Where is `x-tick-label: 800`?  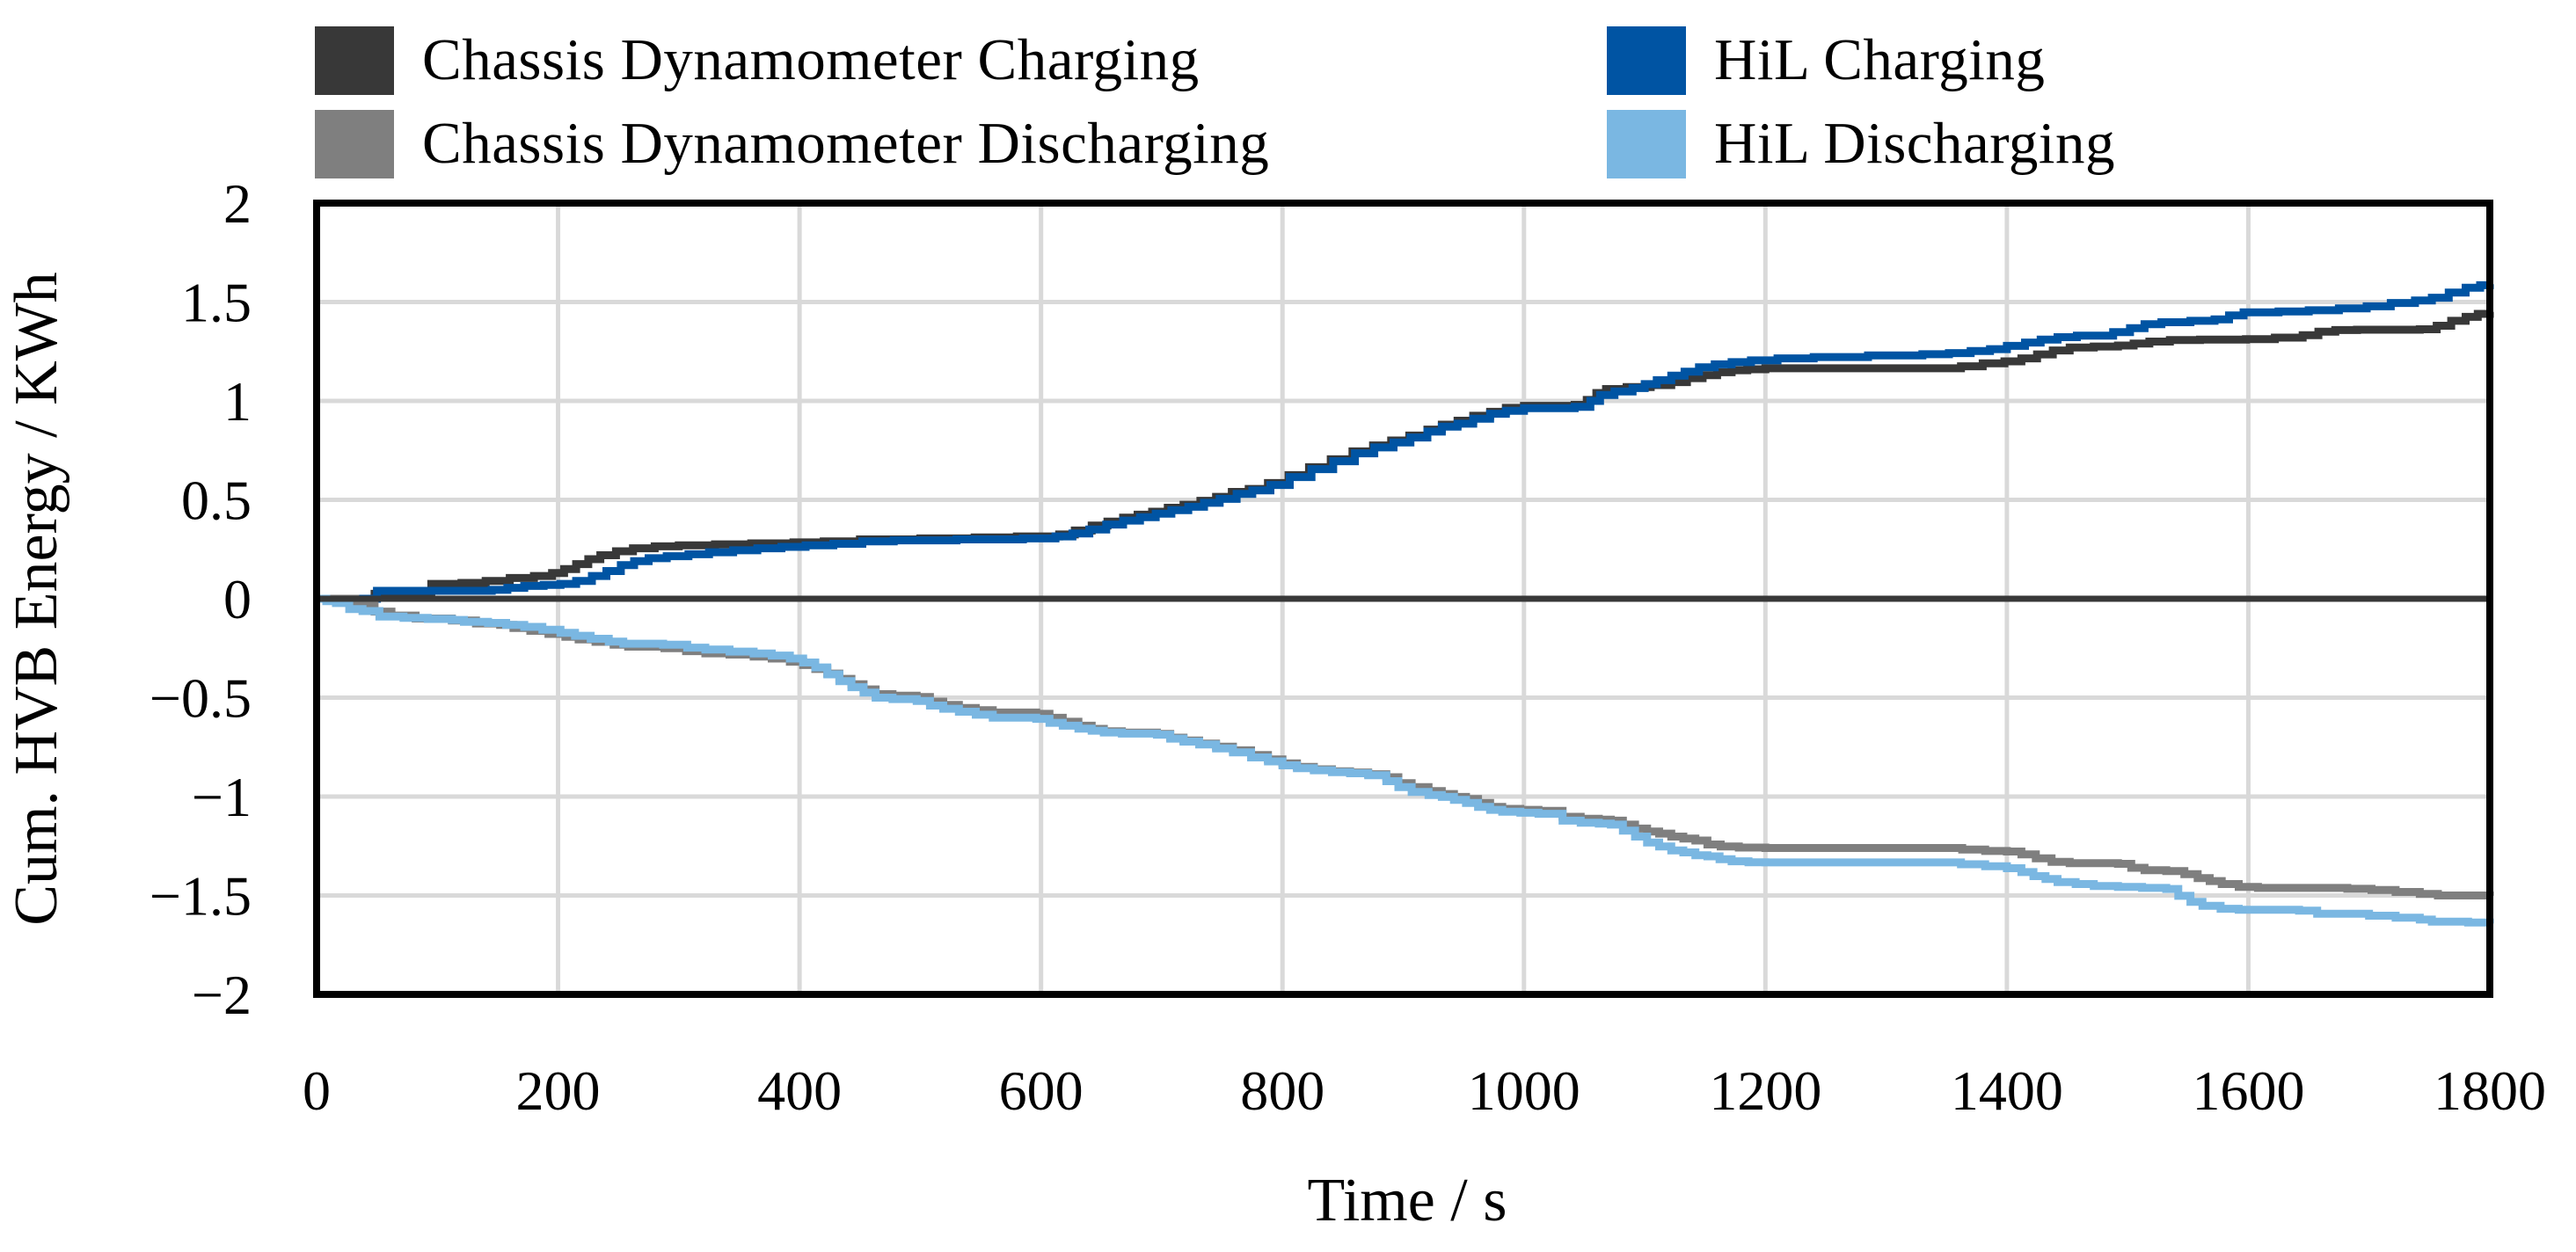 x-tick-label: 800 is located at coordinates (1282, 1090).